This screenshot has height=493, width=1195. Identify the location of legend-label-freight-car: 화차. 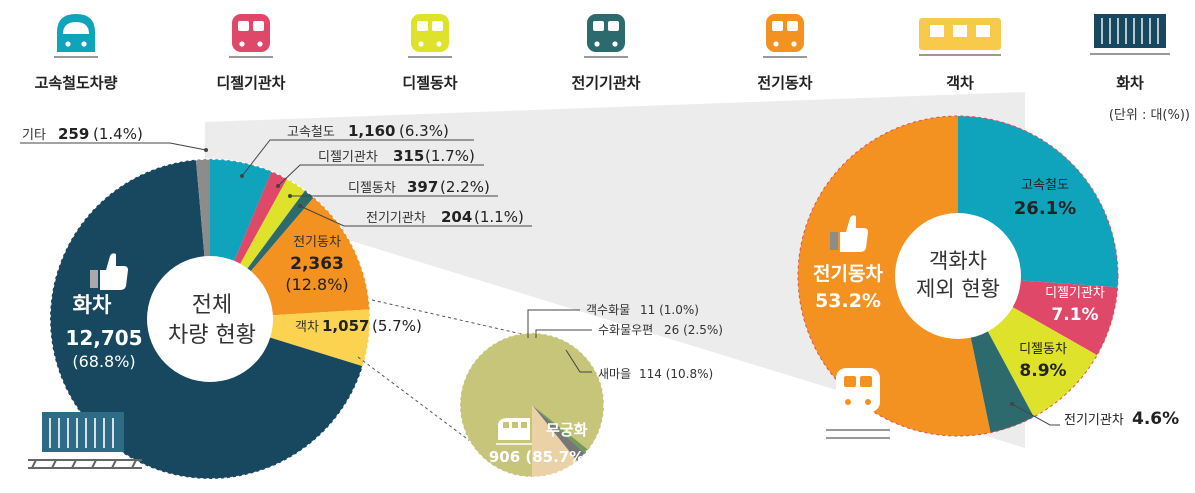
(1130, 83).